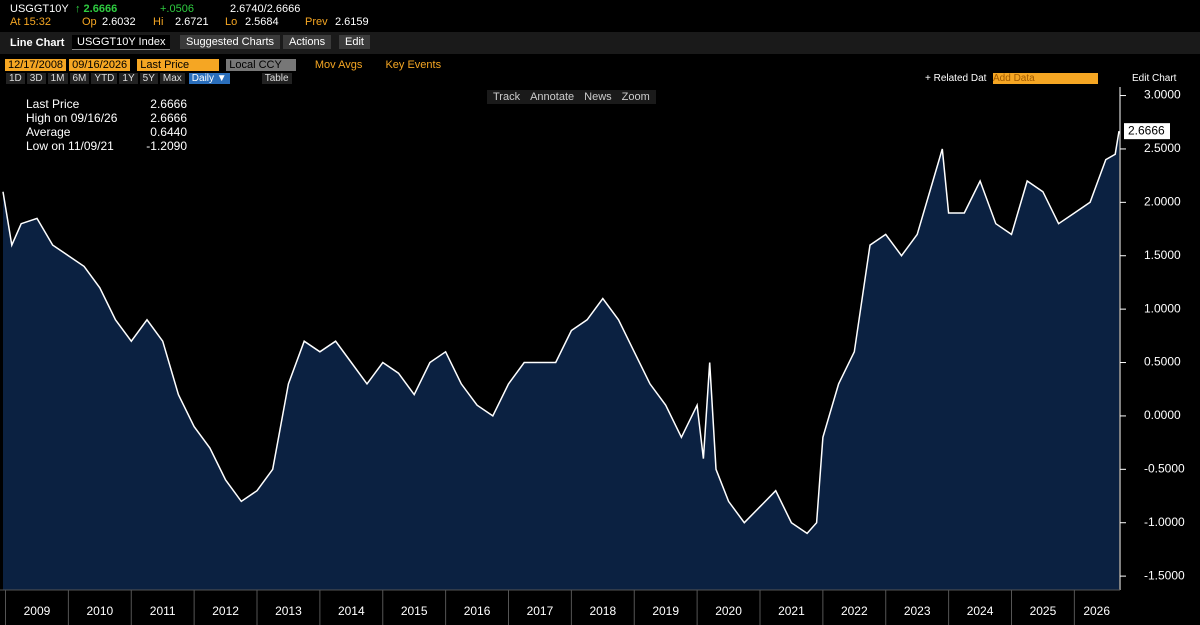 Image resolution: width=1200 pixels, height=625 pixels. What do you see at coordinates (307, 42) in the screenshot?
I see `menu: Actions` at bounding box center [307, 42].